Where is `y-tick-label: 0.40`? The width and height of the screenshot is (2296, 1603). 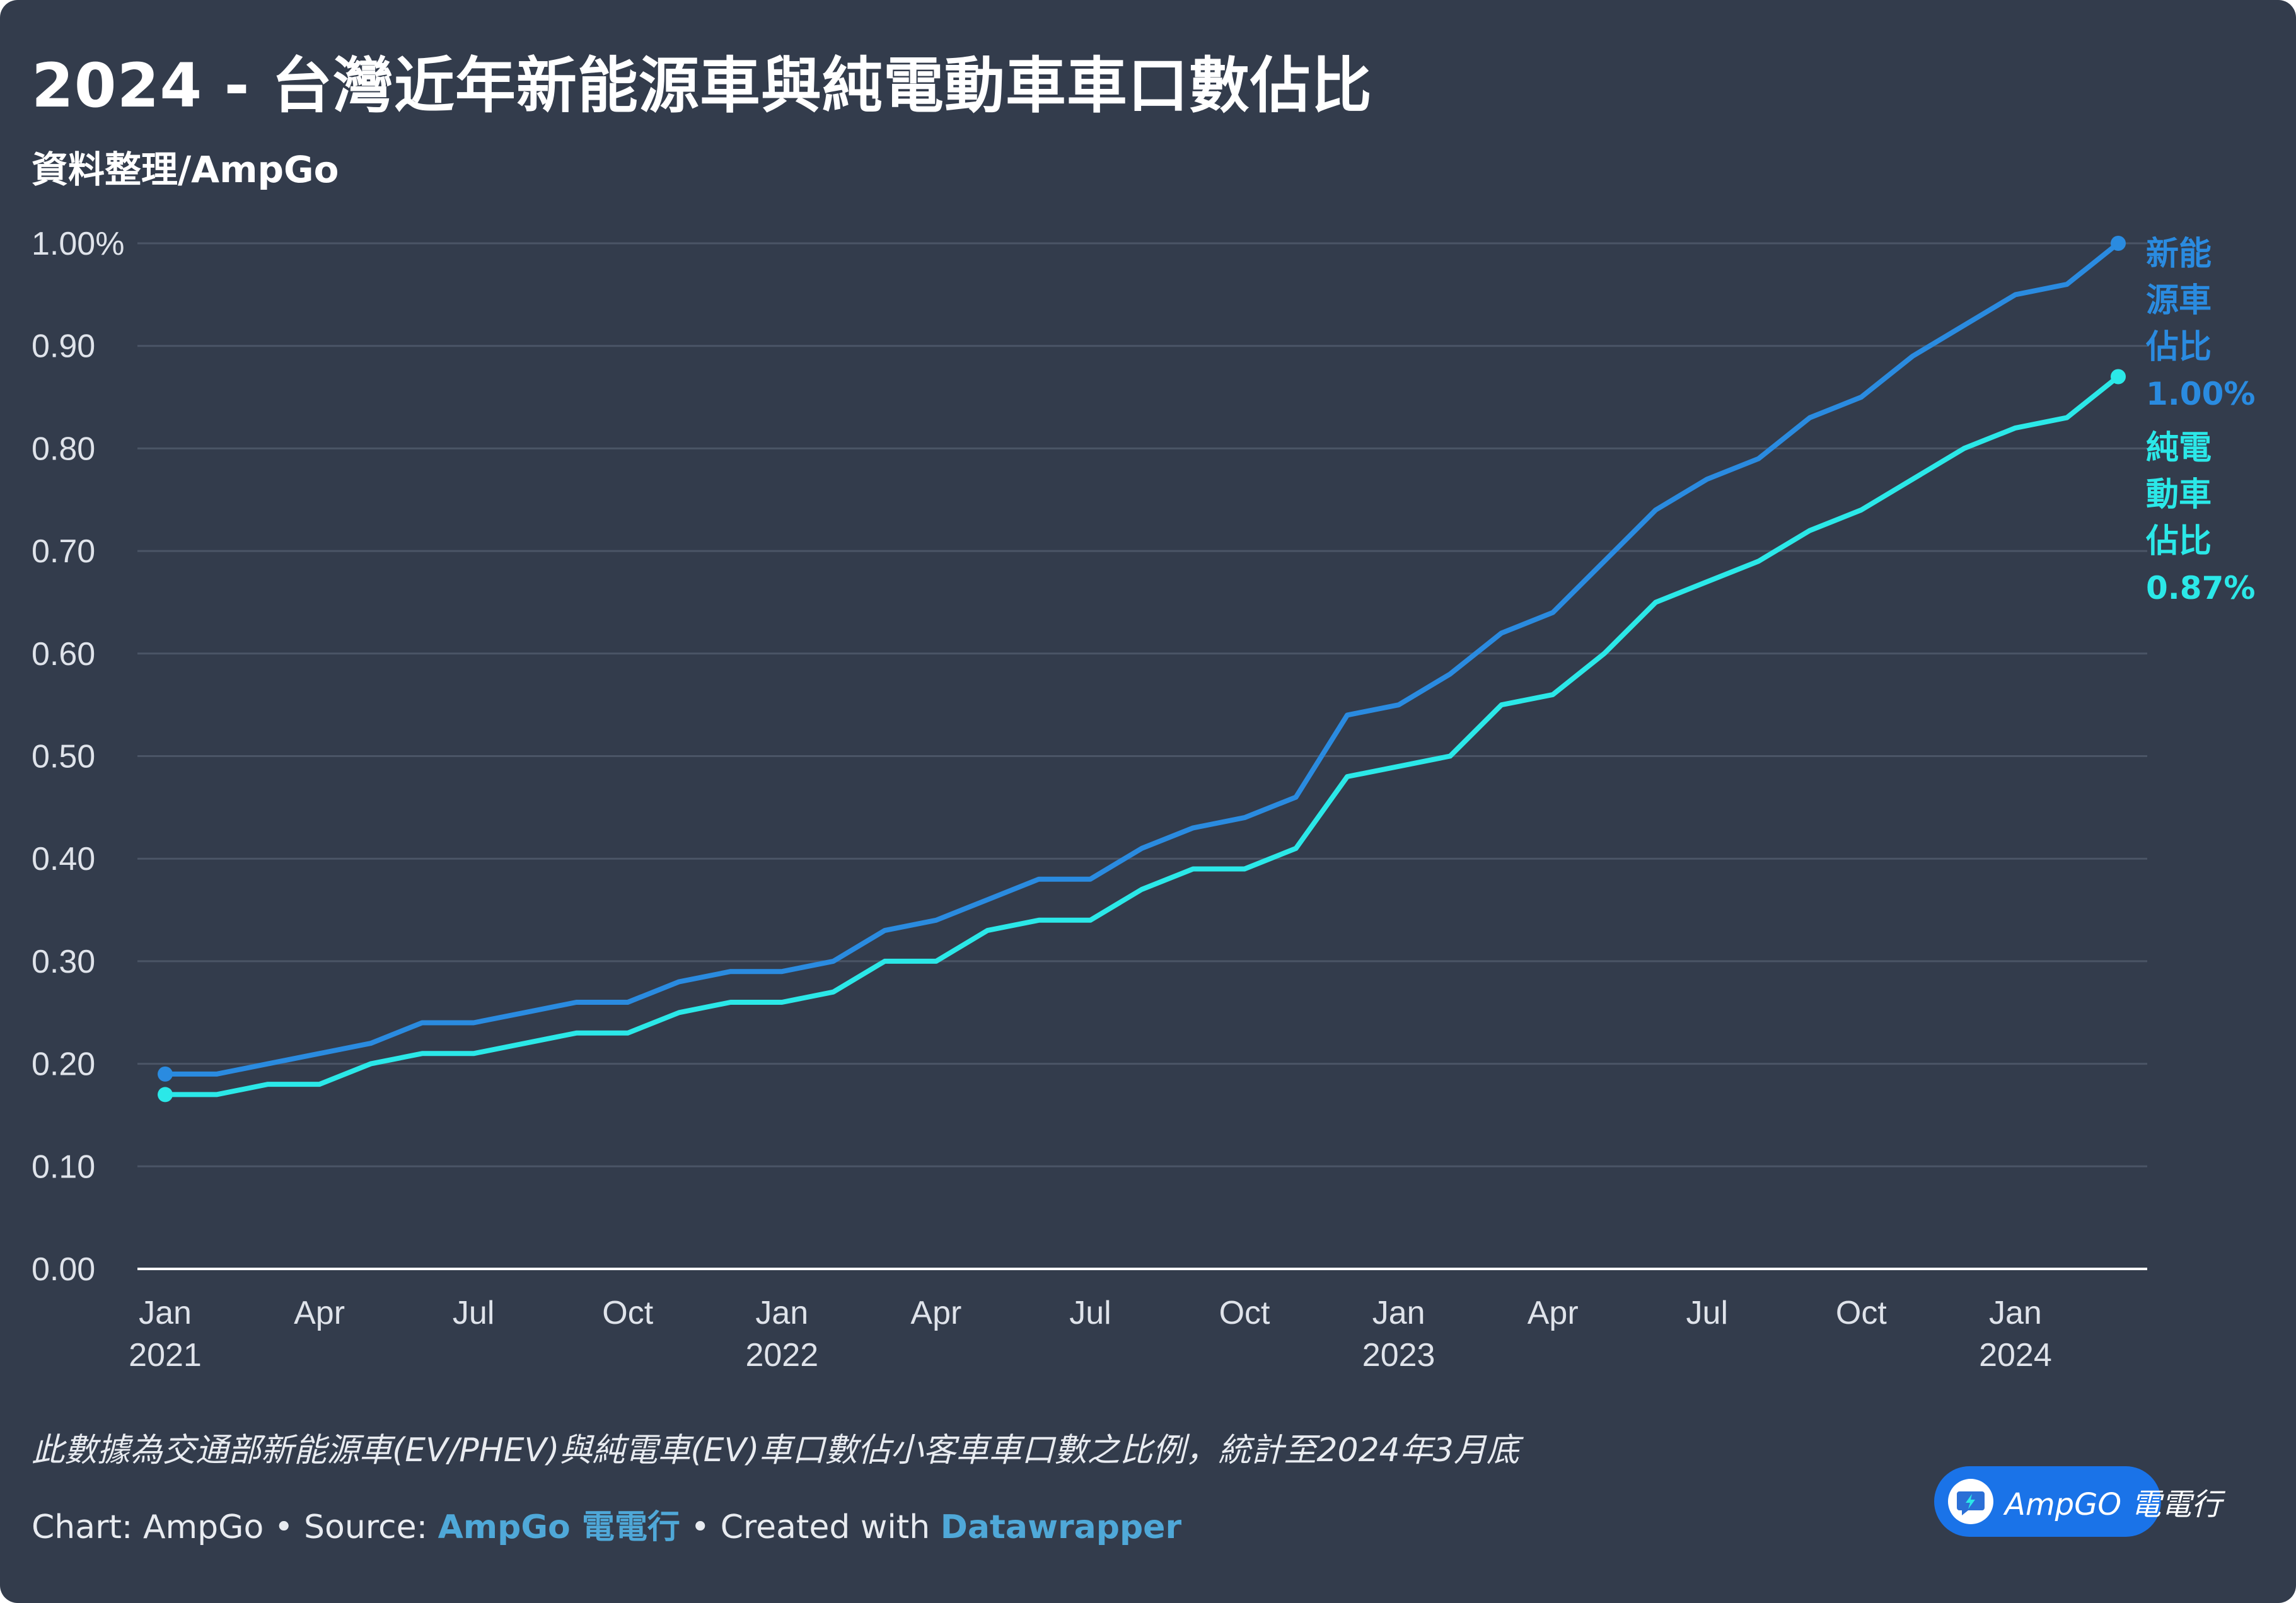
y-tick-label: 0.40 is located at coordinates (63, 859).